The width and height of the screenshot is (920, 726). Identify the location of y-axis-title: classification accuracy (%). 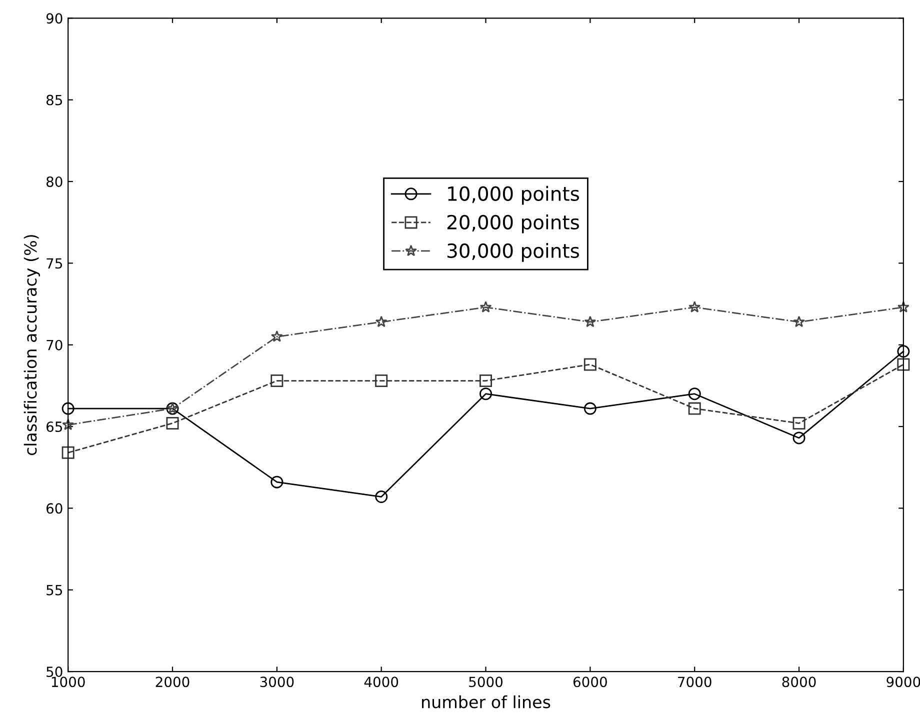
(32, 345).